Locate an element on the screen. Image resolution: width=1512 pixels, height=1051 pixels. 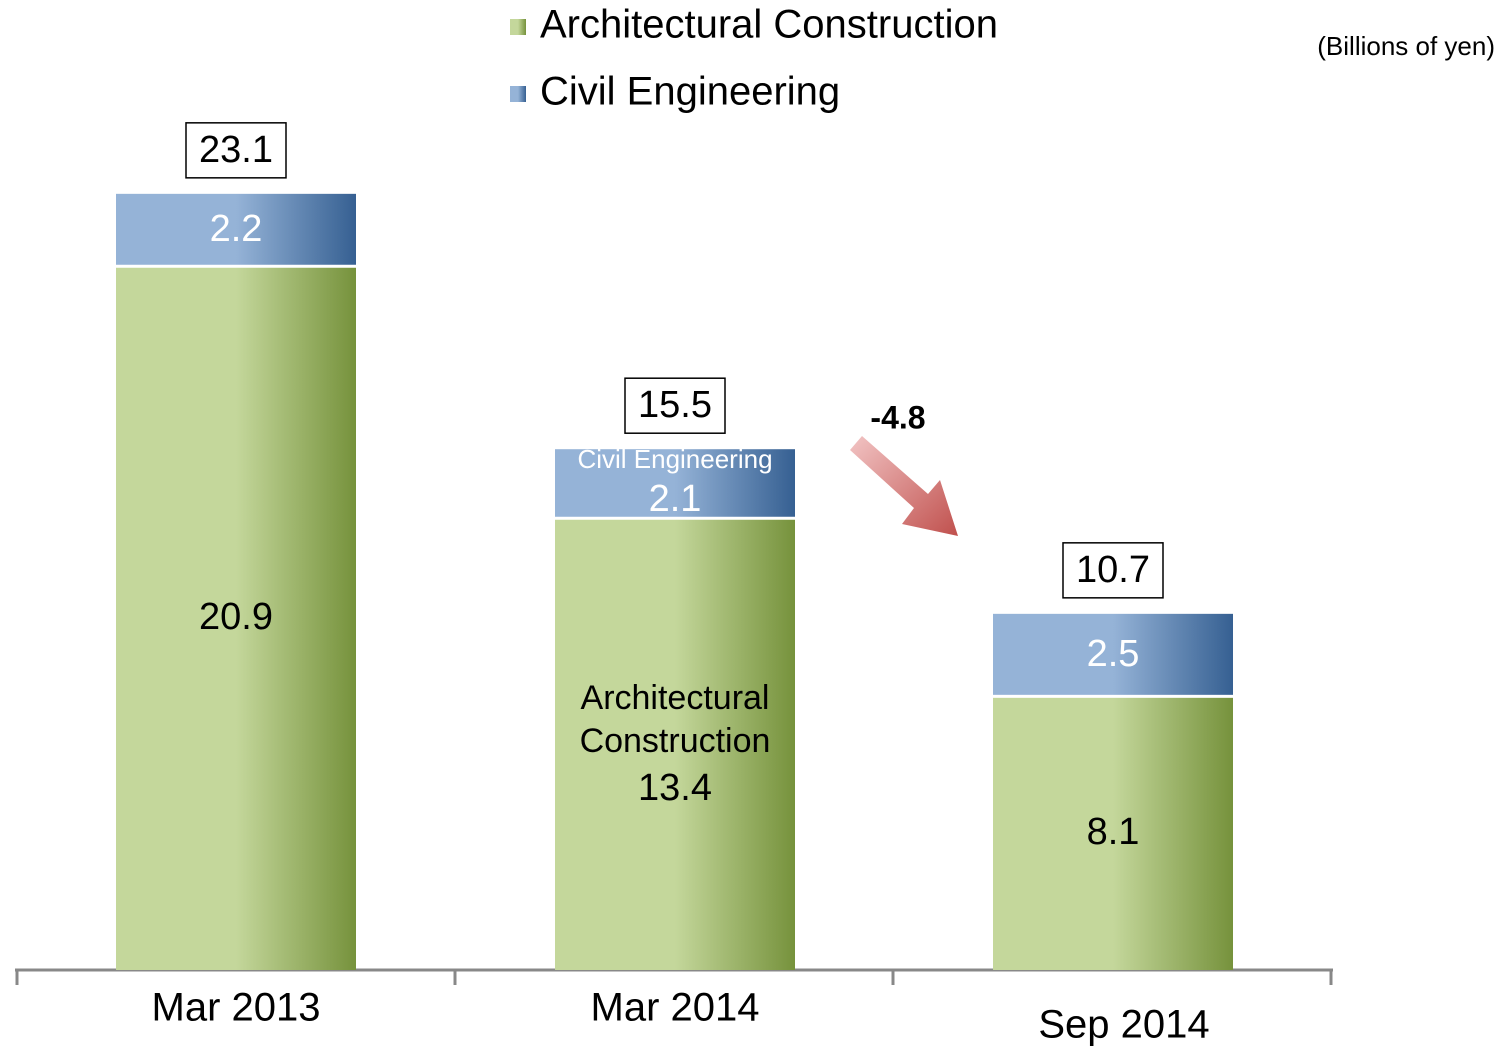
unit-label: (Billions of yen) is located at coordinates (1406, 46).